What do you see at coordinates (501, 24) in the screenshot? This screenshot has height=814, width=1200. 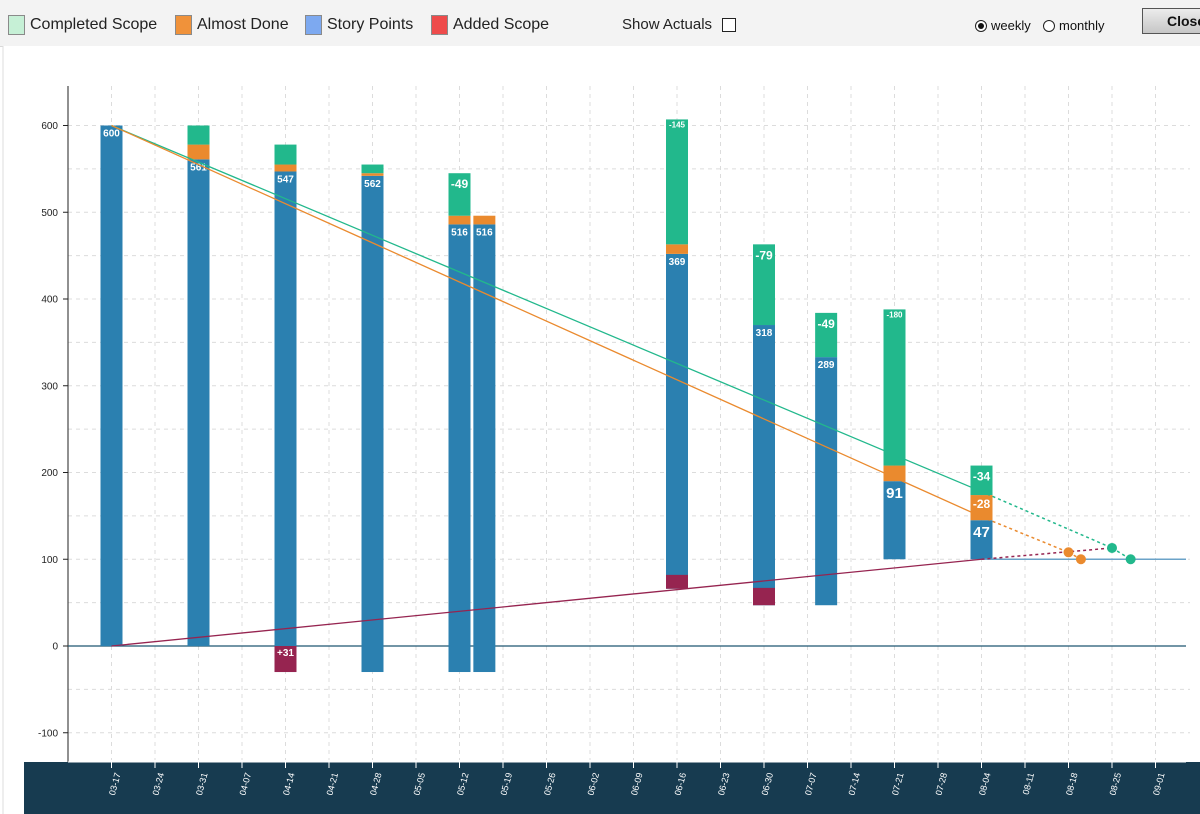 I see `legend-label-added: Added Scope` at bounding box center [501, 24].